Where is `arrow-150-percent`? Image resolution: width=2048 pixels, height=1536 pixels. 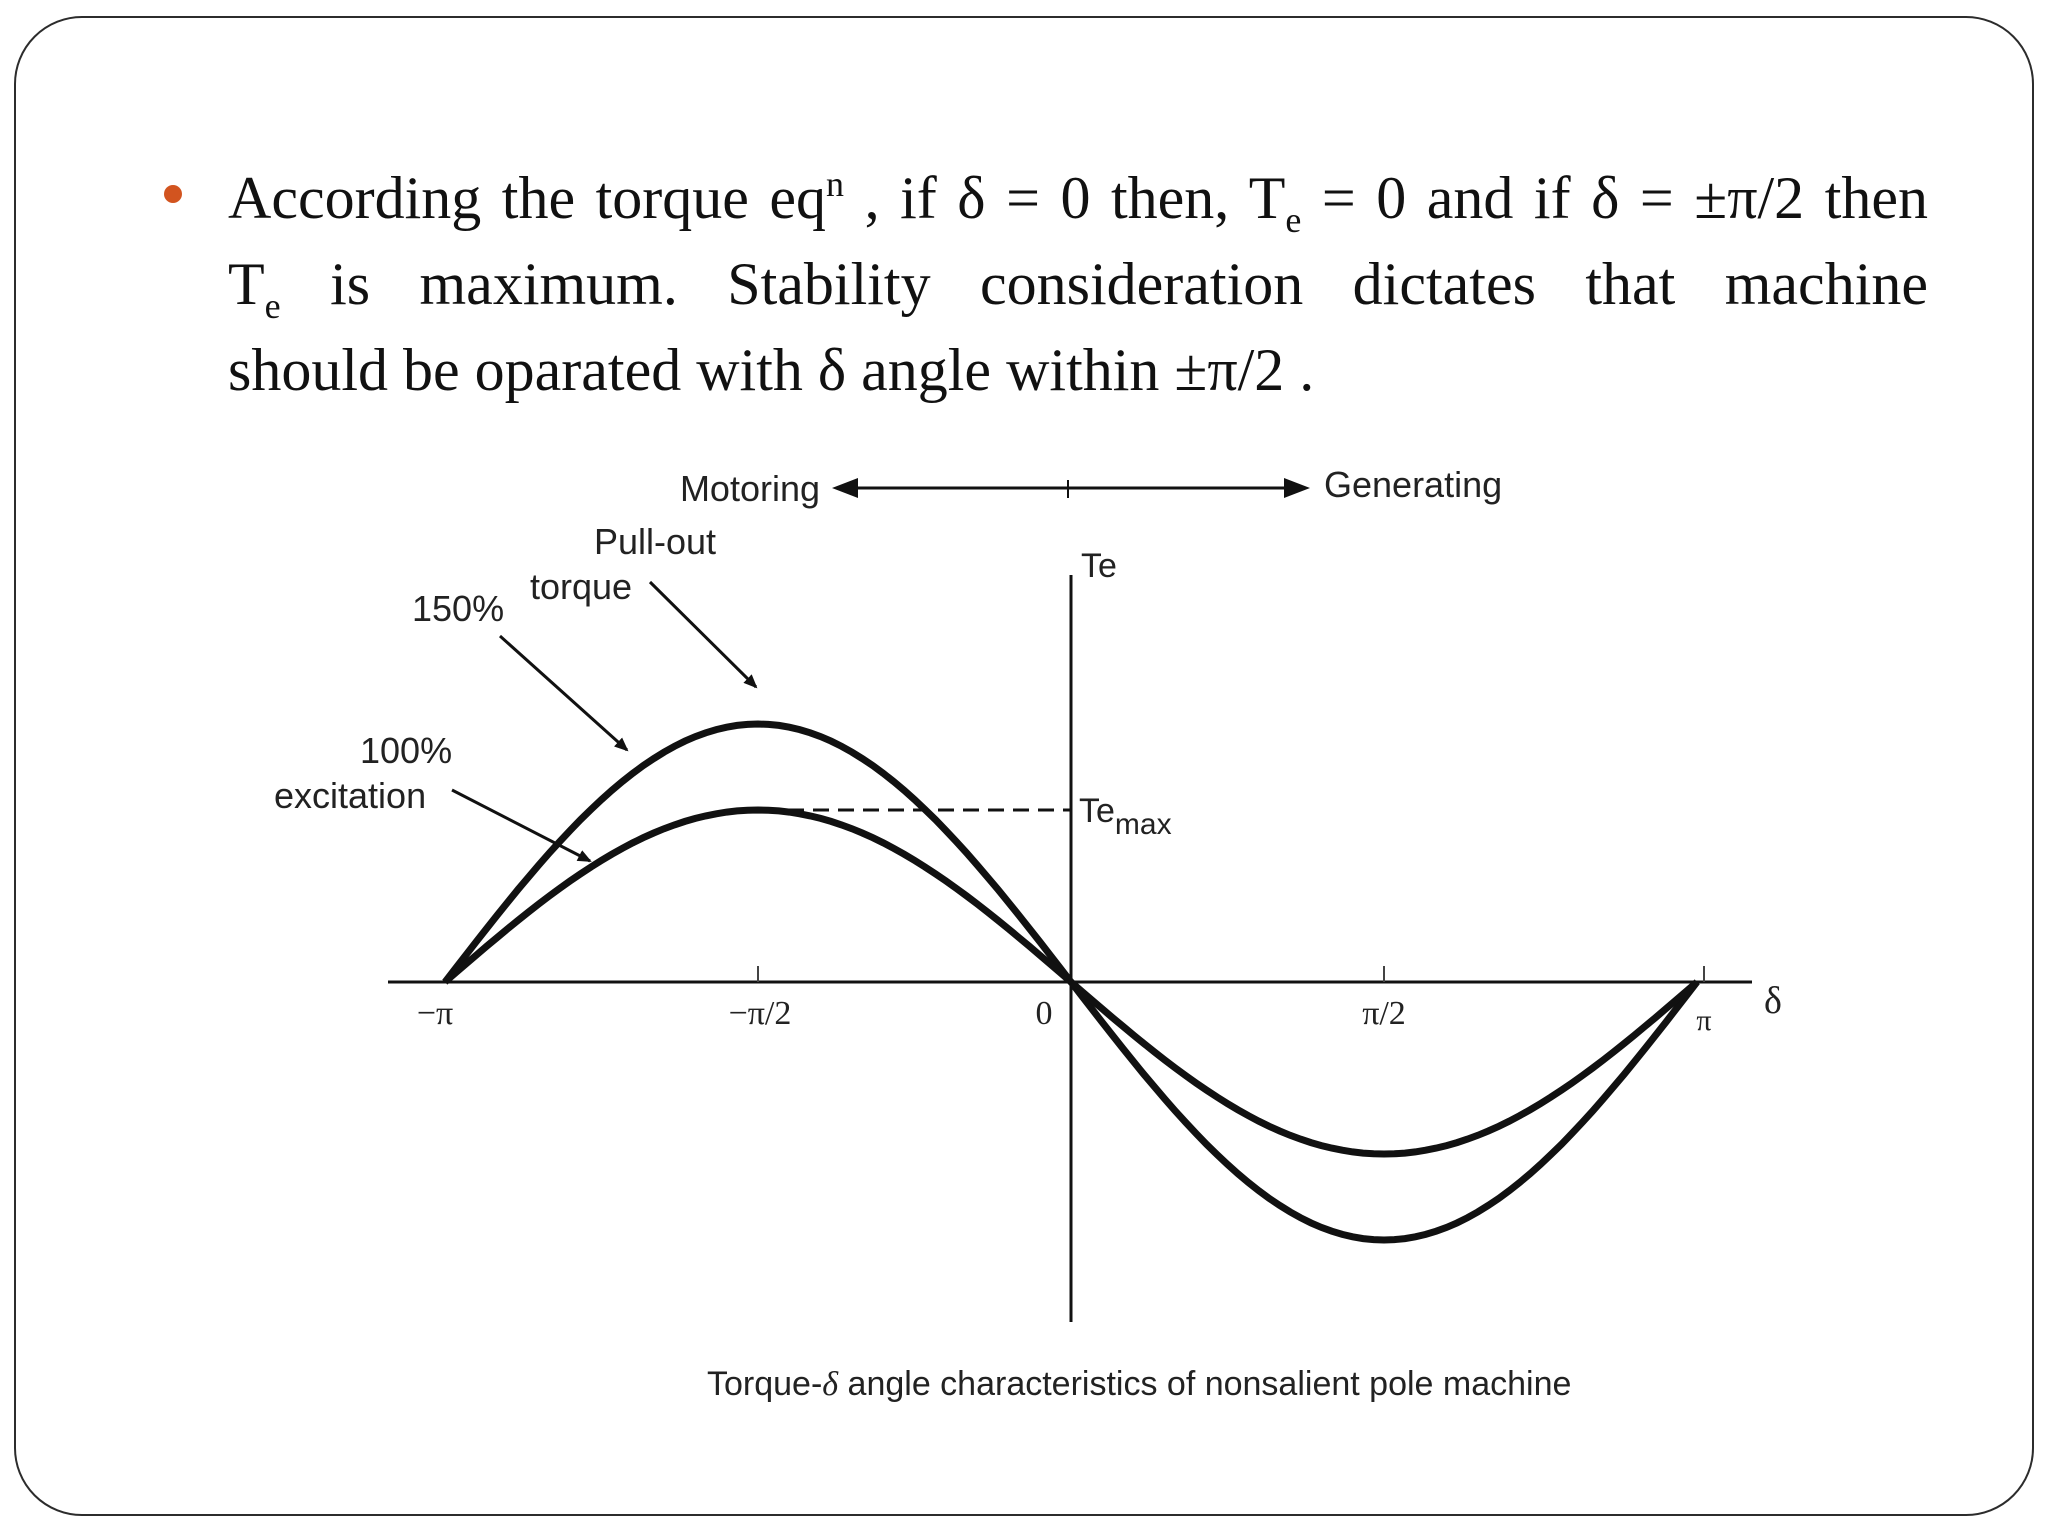 arrow-150-percent is located at coordinates (563, 693).